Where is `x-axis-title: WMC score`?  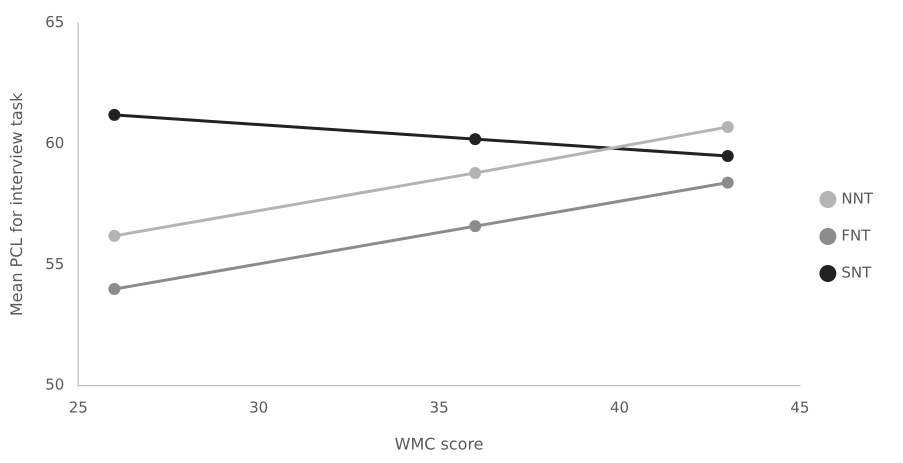
x-axis-title: WMC score is located at coordinates (439, 444).